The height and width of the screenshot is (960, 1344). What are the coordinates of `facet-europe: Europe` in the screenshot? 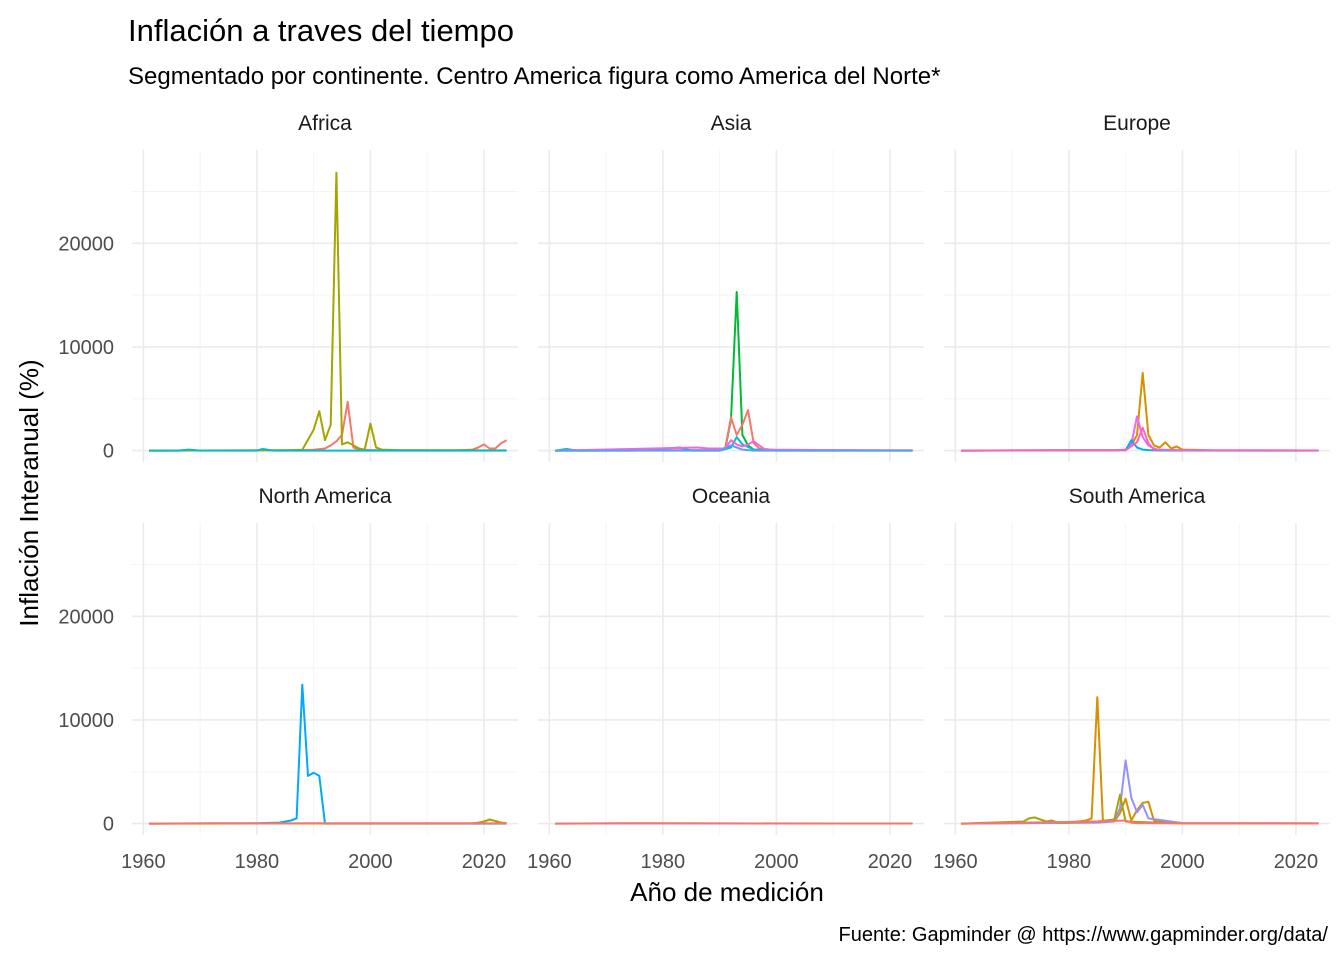 It's located at (1137, 287).